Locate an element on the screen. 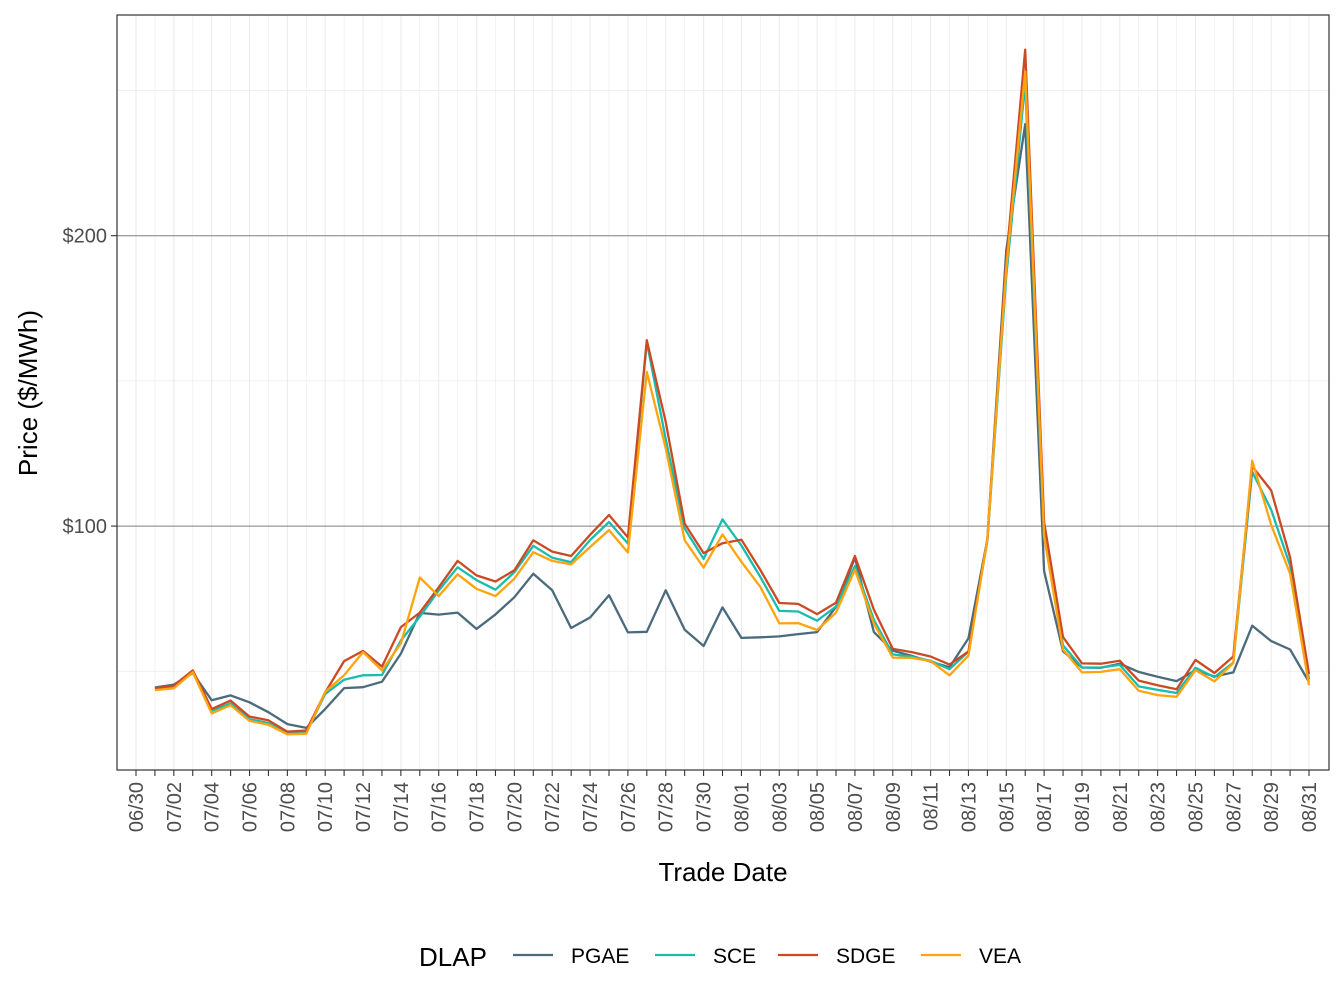 The width and height of the screenshot is (1344, 1008). x-tick-label: 07/26 is located at coordinates (629, 807).